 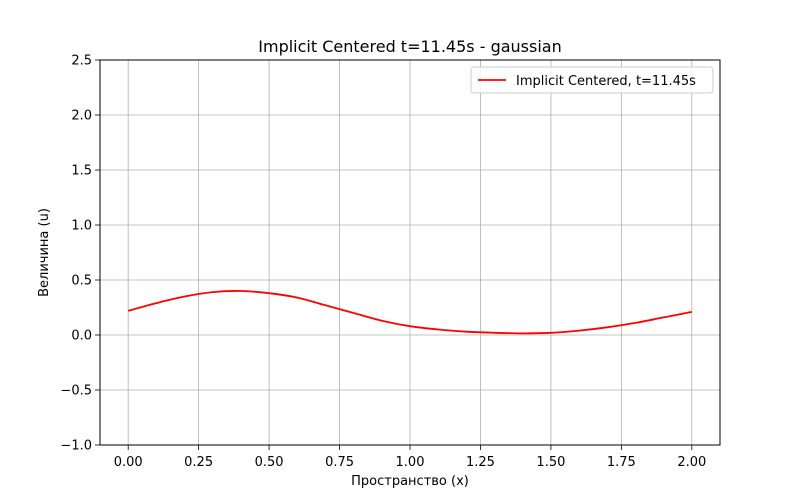 I want to click on x-tick-label: 1.00, so click(x=410, y=462).